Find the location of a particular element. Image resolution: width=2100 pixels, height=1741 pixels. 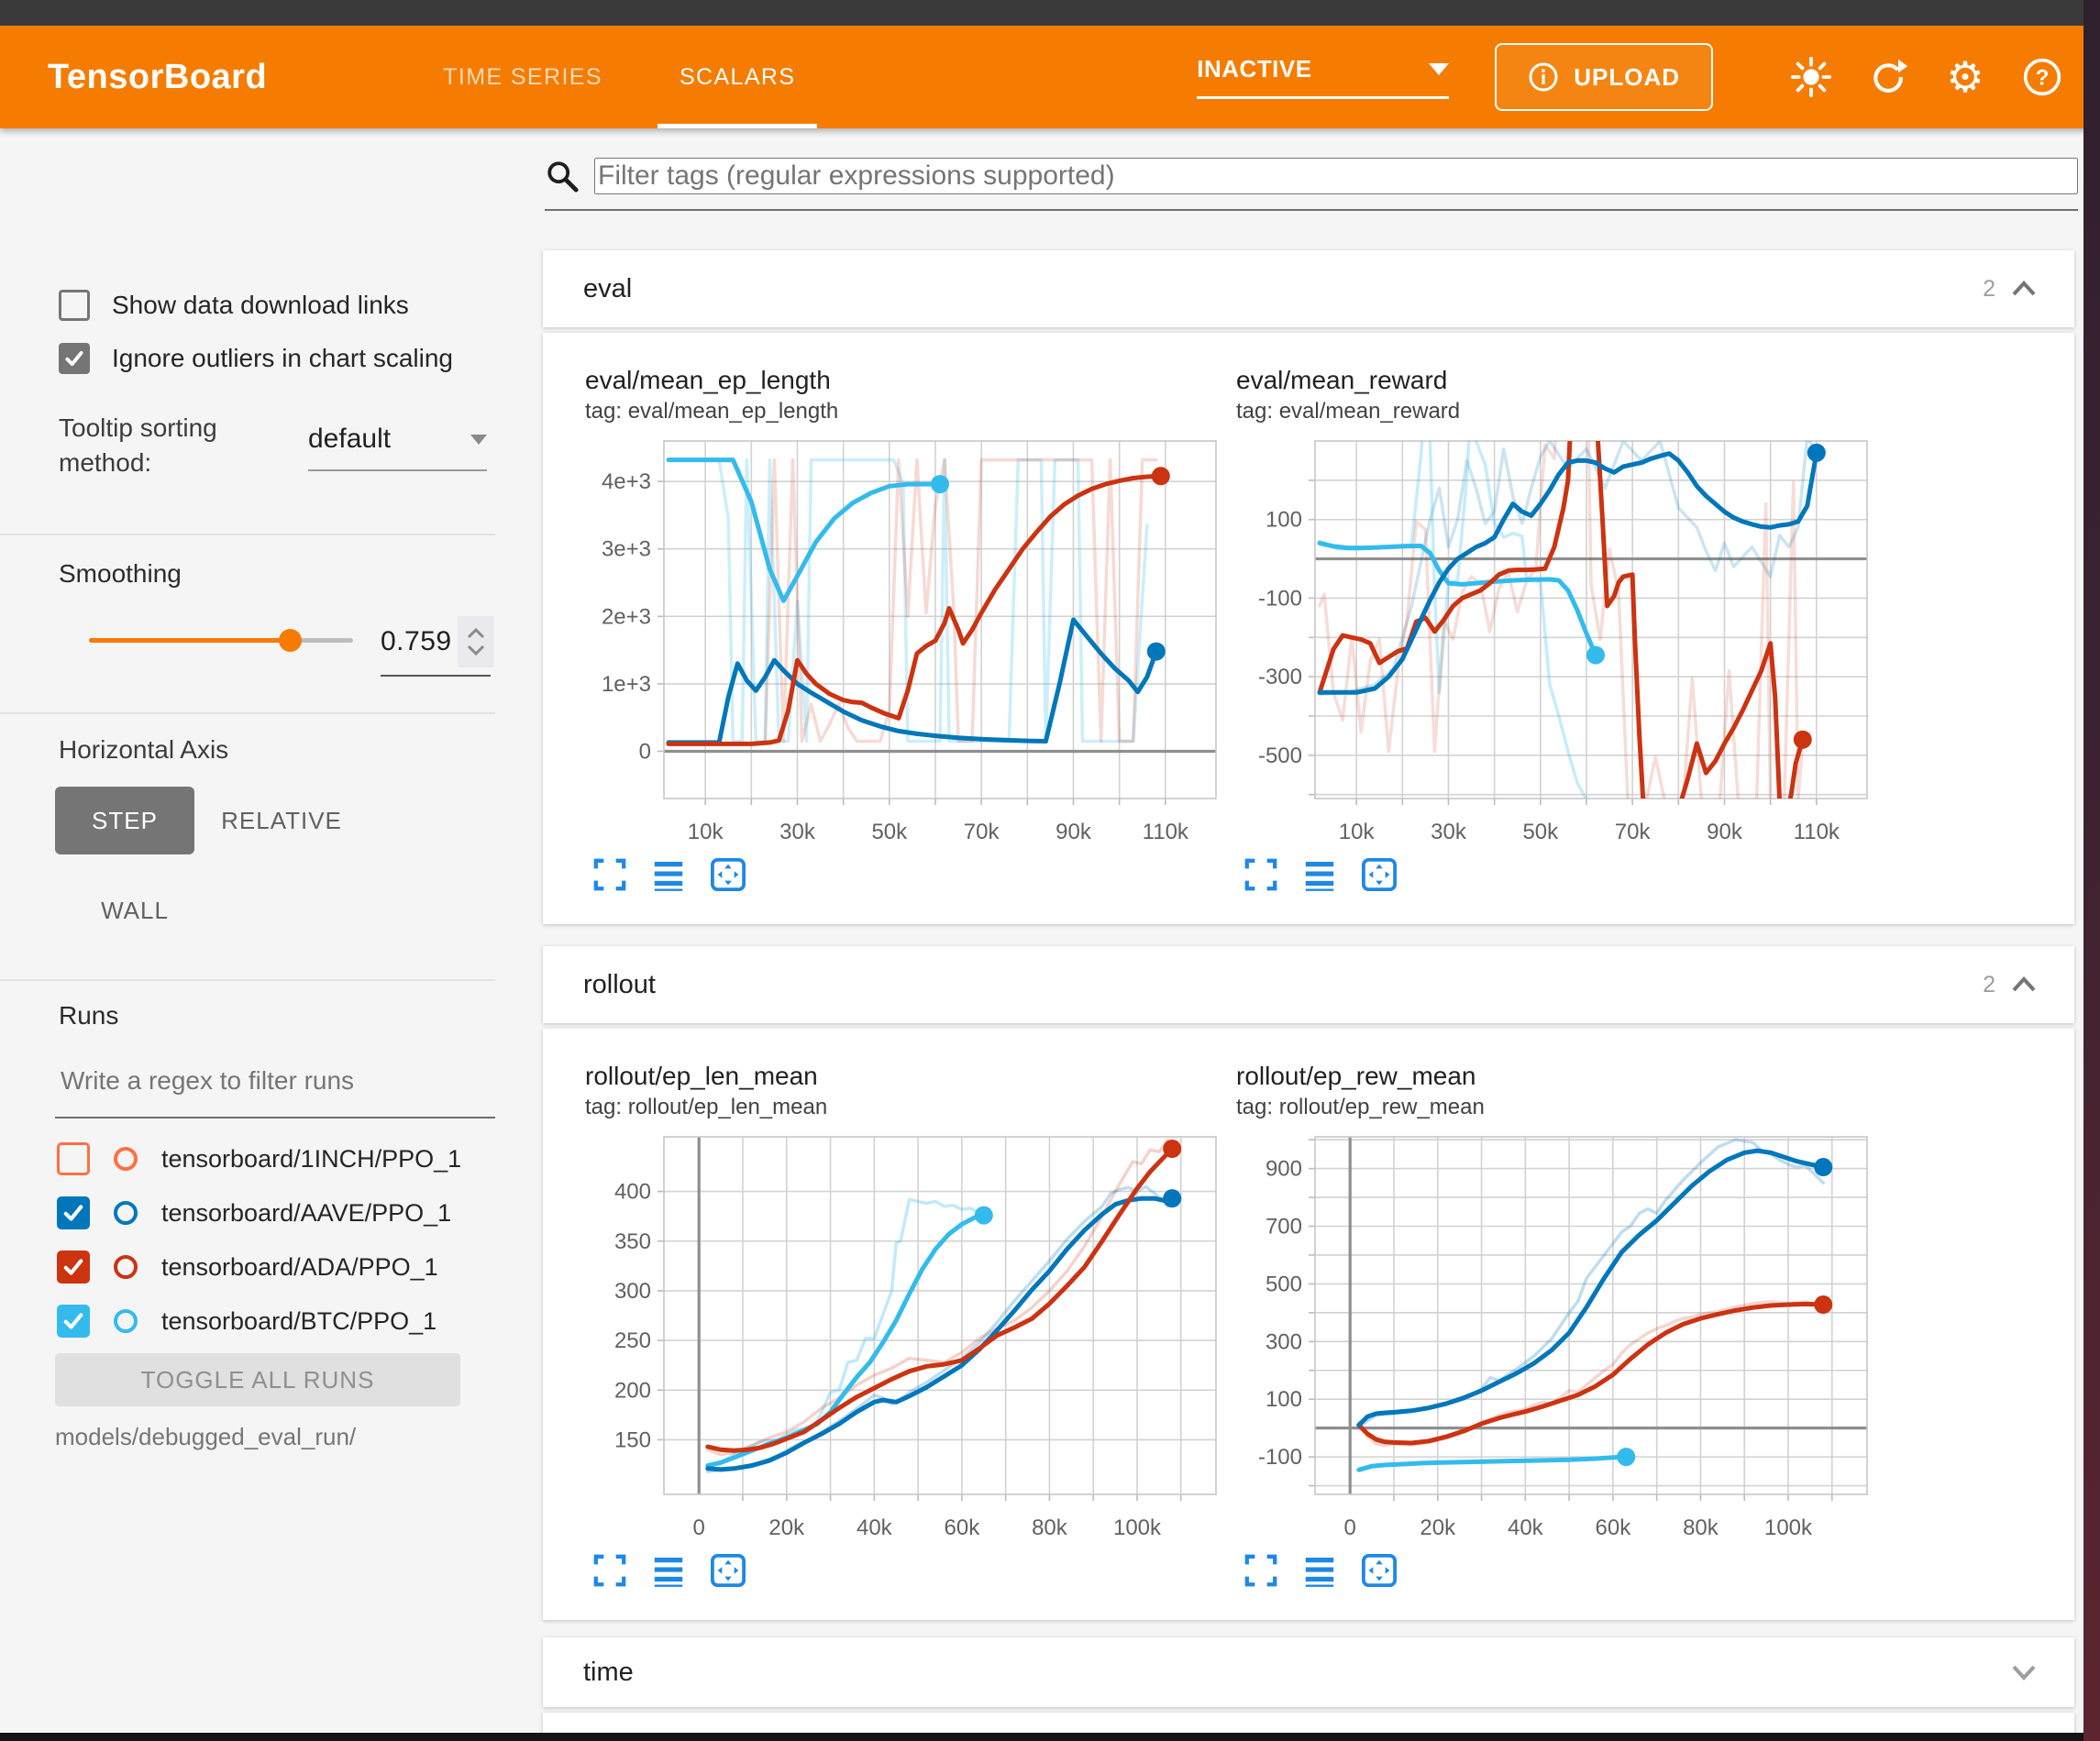

upload-button: UPLOAD is located at coordinates (1604, 77).